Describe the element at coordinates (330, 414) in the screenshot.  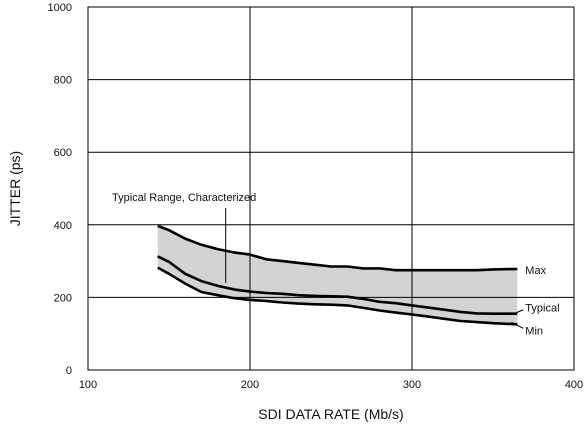
I see `x-axis-title: SDI DATA RATE (Mb/s)` at that location.